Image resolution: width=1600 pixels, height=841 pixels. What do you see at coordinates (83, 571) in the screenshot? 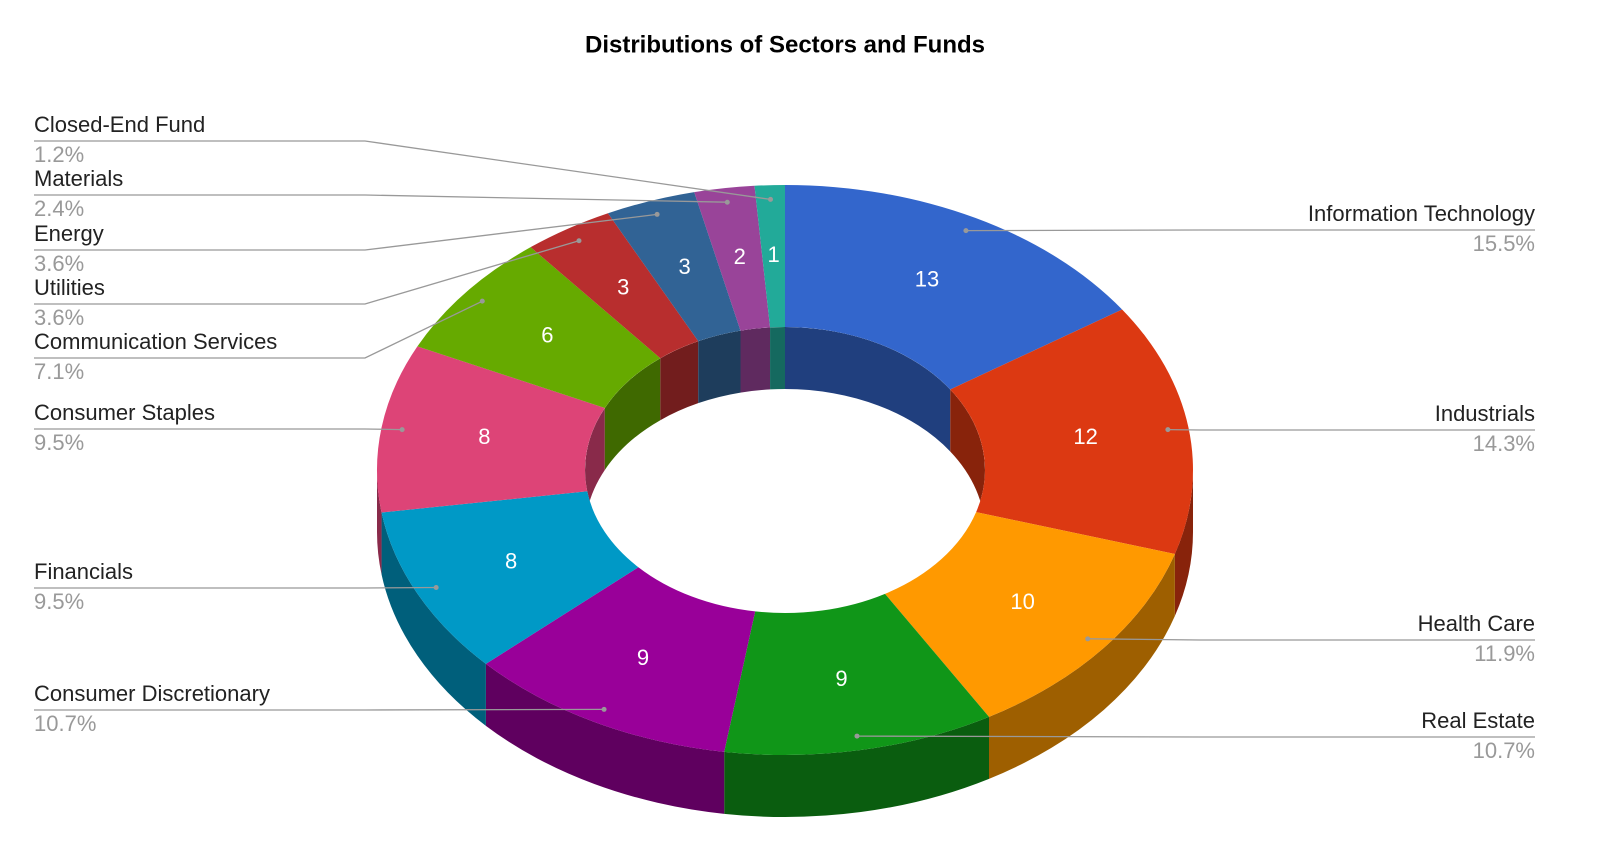
I see `category-label: Financials` at bounding box center [83, 571].